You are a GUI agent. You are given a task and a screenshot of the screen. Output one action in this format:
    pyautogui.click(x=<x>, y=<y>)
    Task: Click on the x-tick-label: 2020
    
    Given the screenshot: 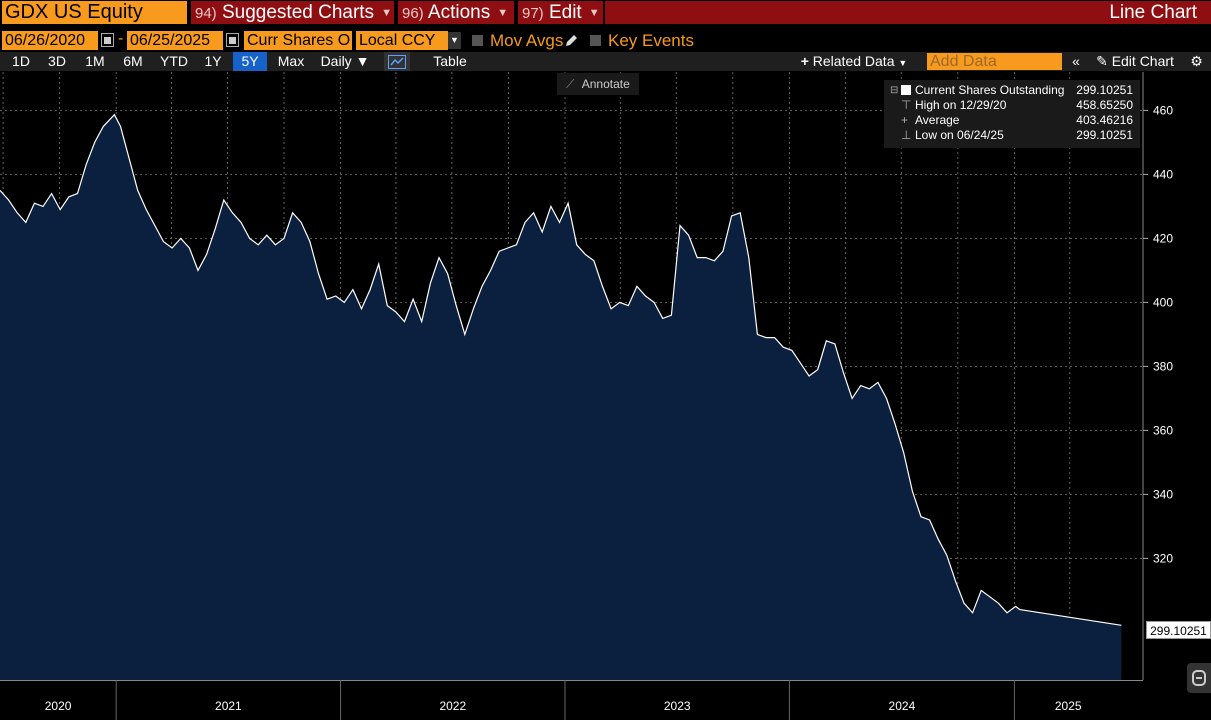 What is the action you would take?
    pyautogui.click(x=58, y=706)
    